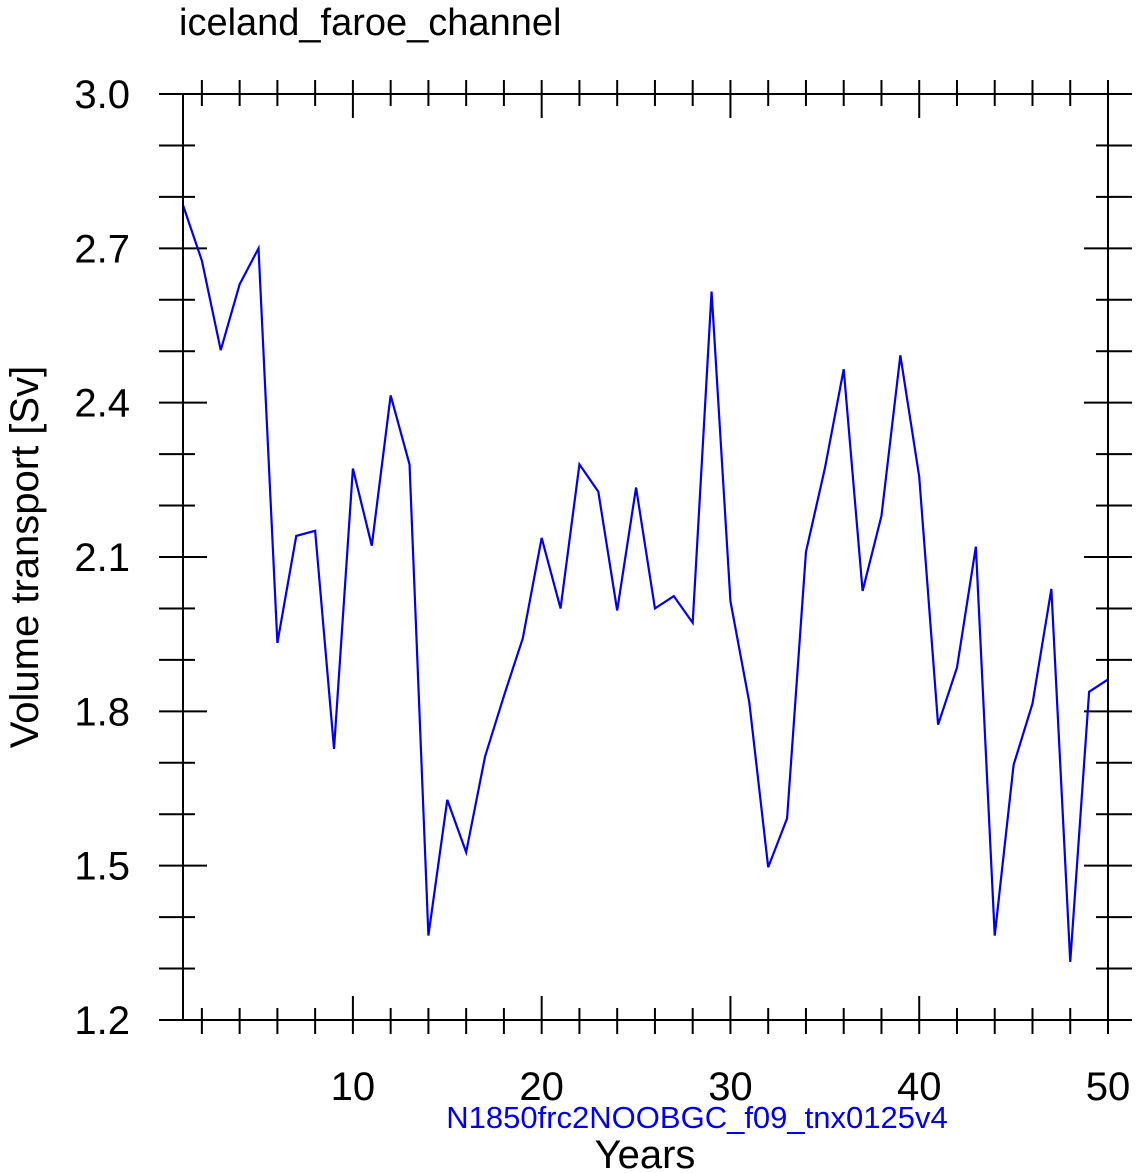 This screenshot has width=1138, height=1173. What do you see at coordinates (102, 867) in the screenshot?
I see `y-tick-label: 1.5` at bounding box center [102, 867].